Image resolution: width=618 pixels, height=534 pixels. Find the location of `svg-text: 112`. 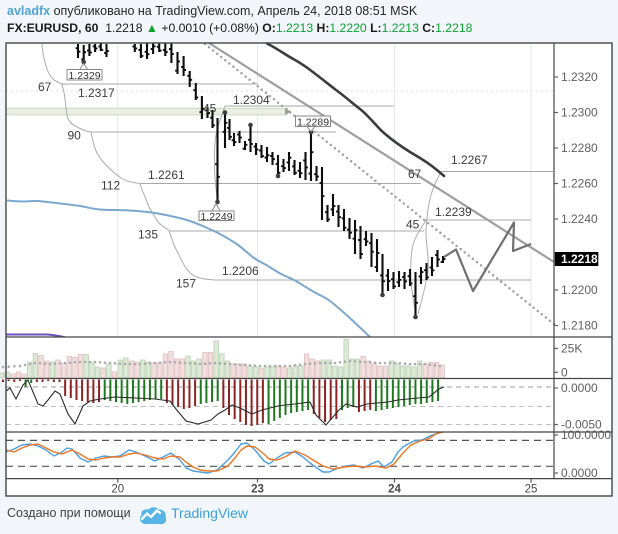

svg-text: 112 is located at coordinates (110, 186).